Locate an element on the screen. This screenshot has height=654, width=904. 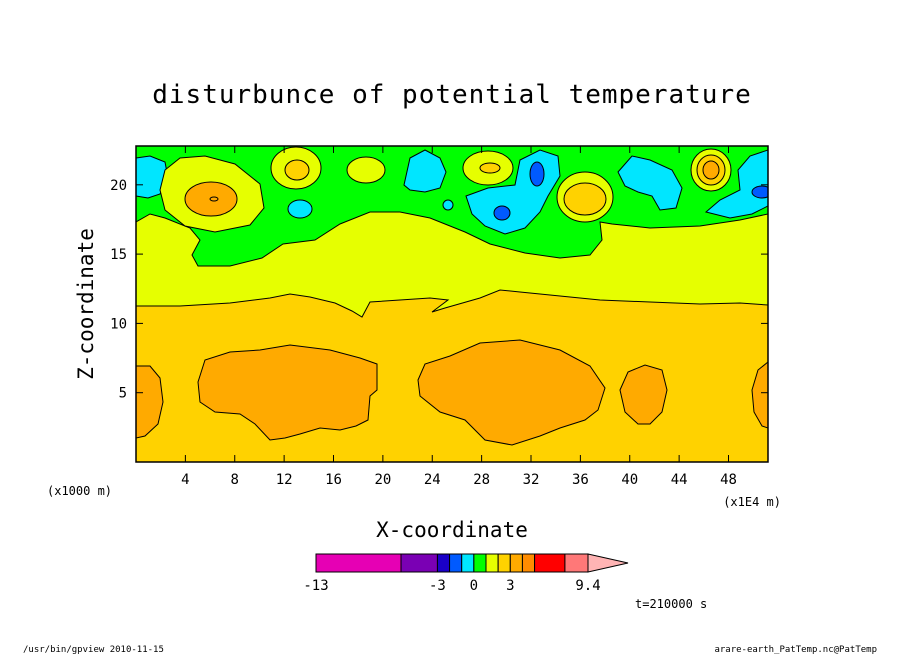
warm-core-right-edge is located at coordinates (759, 395).